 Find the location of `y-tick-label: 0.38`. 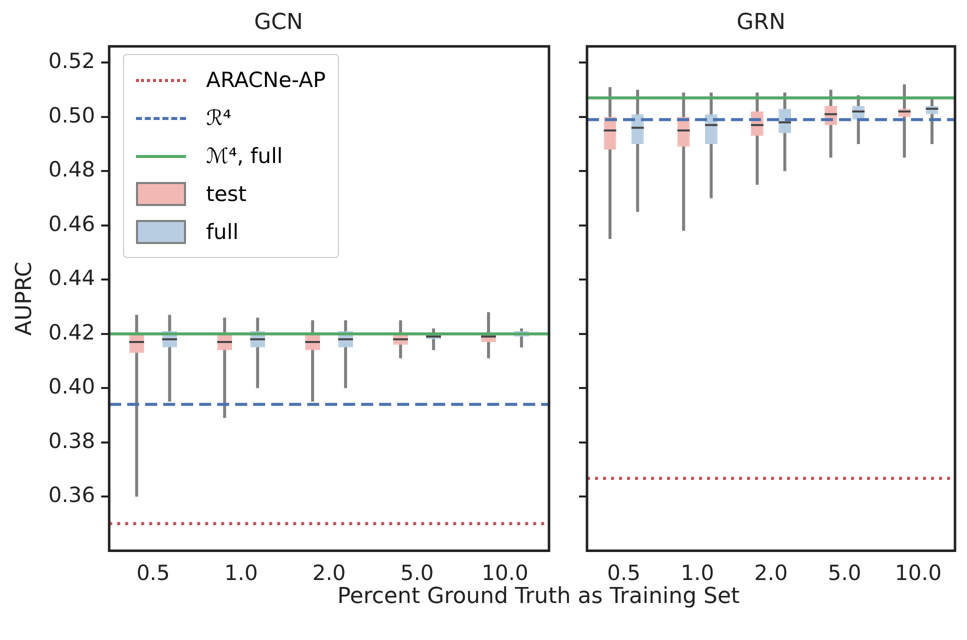

y-tick-label: 0.38 is located at coordinates (72, 440).